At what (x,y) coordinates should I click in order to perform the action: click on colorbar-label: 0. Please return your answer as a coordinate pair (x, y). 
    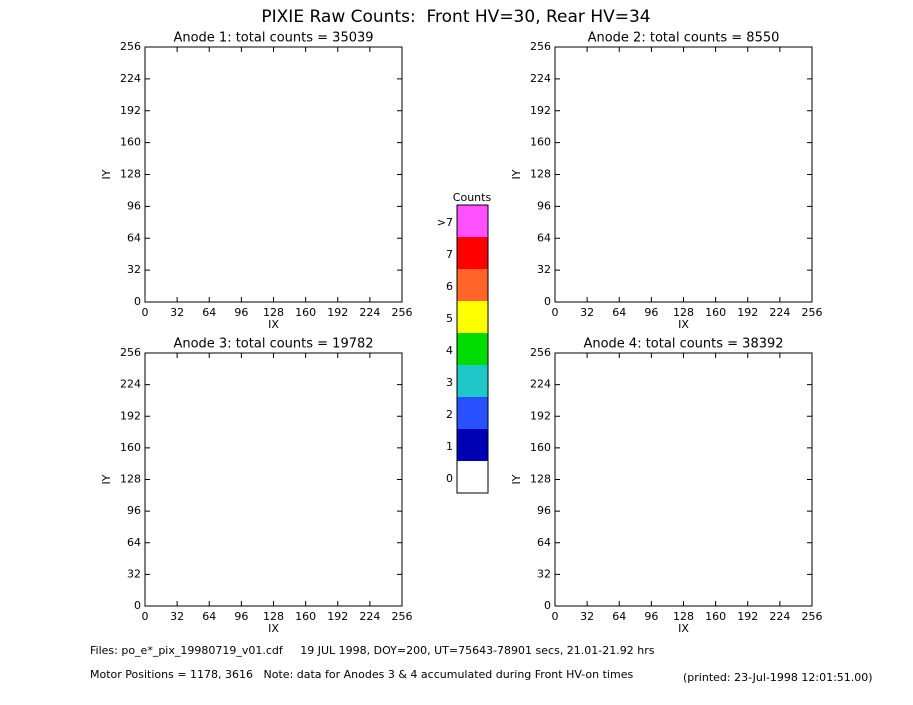
    Looking at the image, I should click on (449, 478).